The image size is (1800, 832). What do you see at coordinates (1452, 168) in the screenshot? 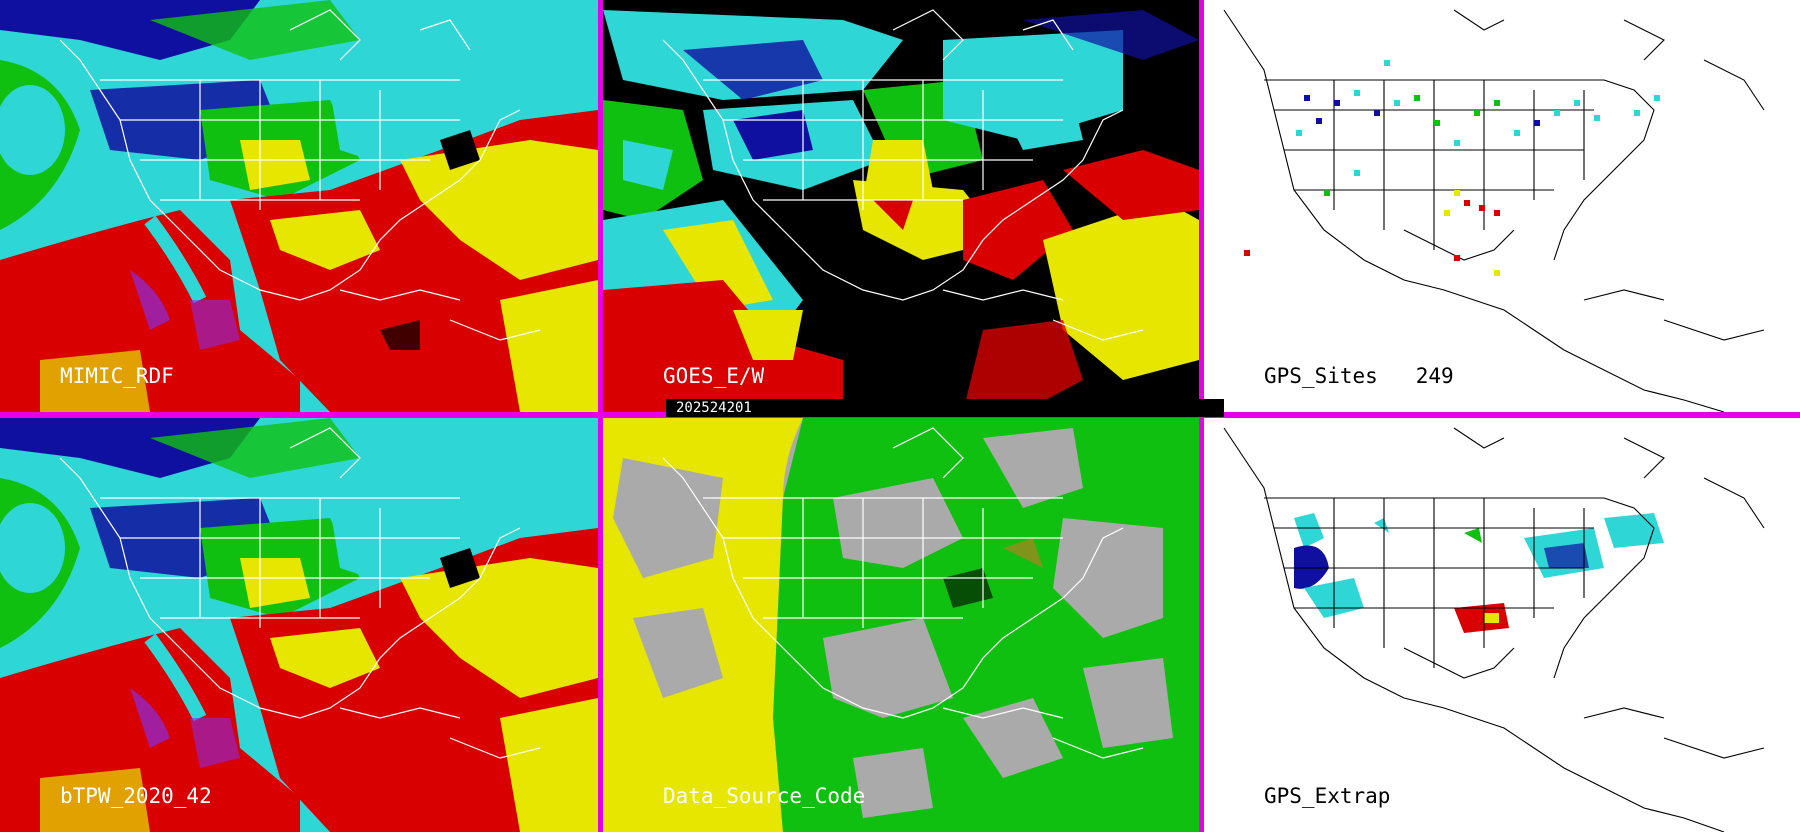
I see `gps-site-markers` at bounding box center [1452, 168].